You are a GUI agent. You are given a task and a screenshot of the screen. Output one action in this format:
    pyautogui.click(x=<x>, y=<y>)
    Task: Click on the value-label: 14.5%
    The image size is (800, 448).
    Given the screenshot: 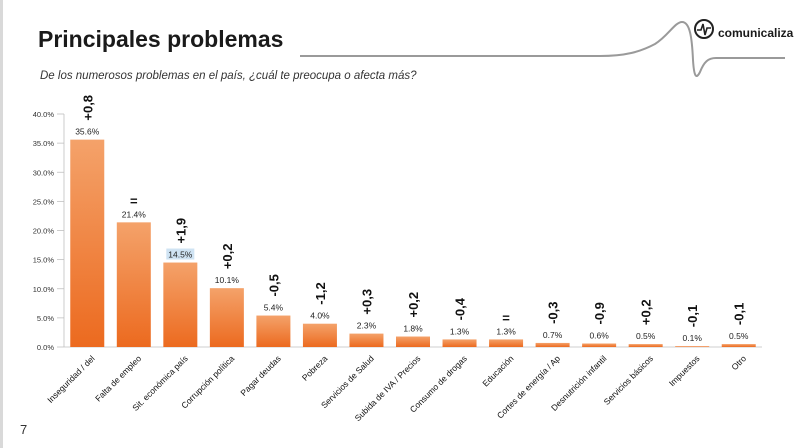 What is the action you would take?
    pyautogui.click(x=180, y=255)
    